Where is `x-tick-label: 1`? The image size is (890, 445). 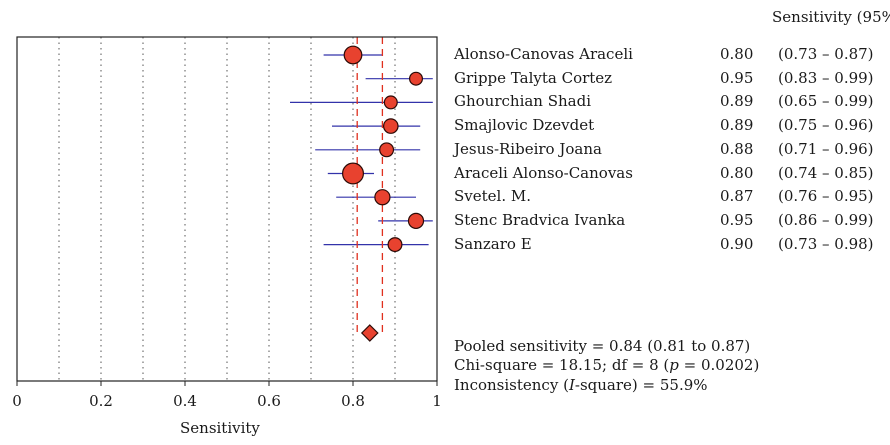 x-tick-label: 1 is located at coordinates (436, 401).